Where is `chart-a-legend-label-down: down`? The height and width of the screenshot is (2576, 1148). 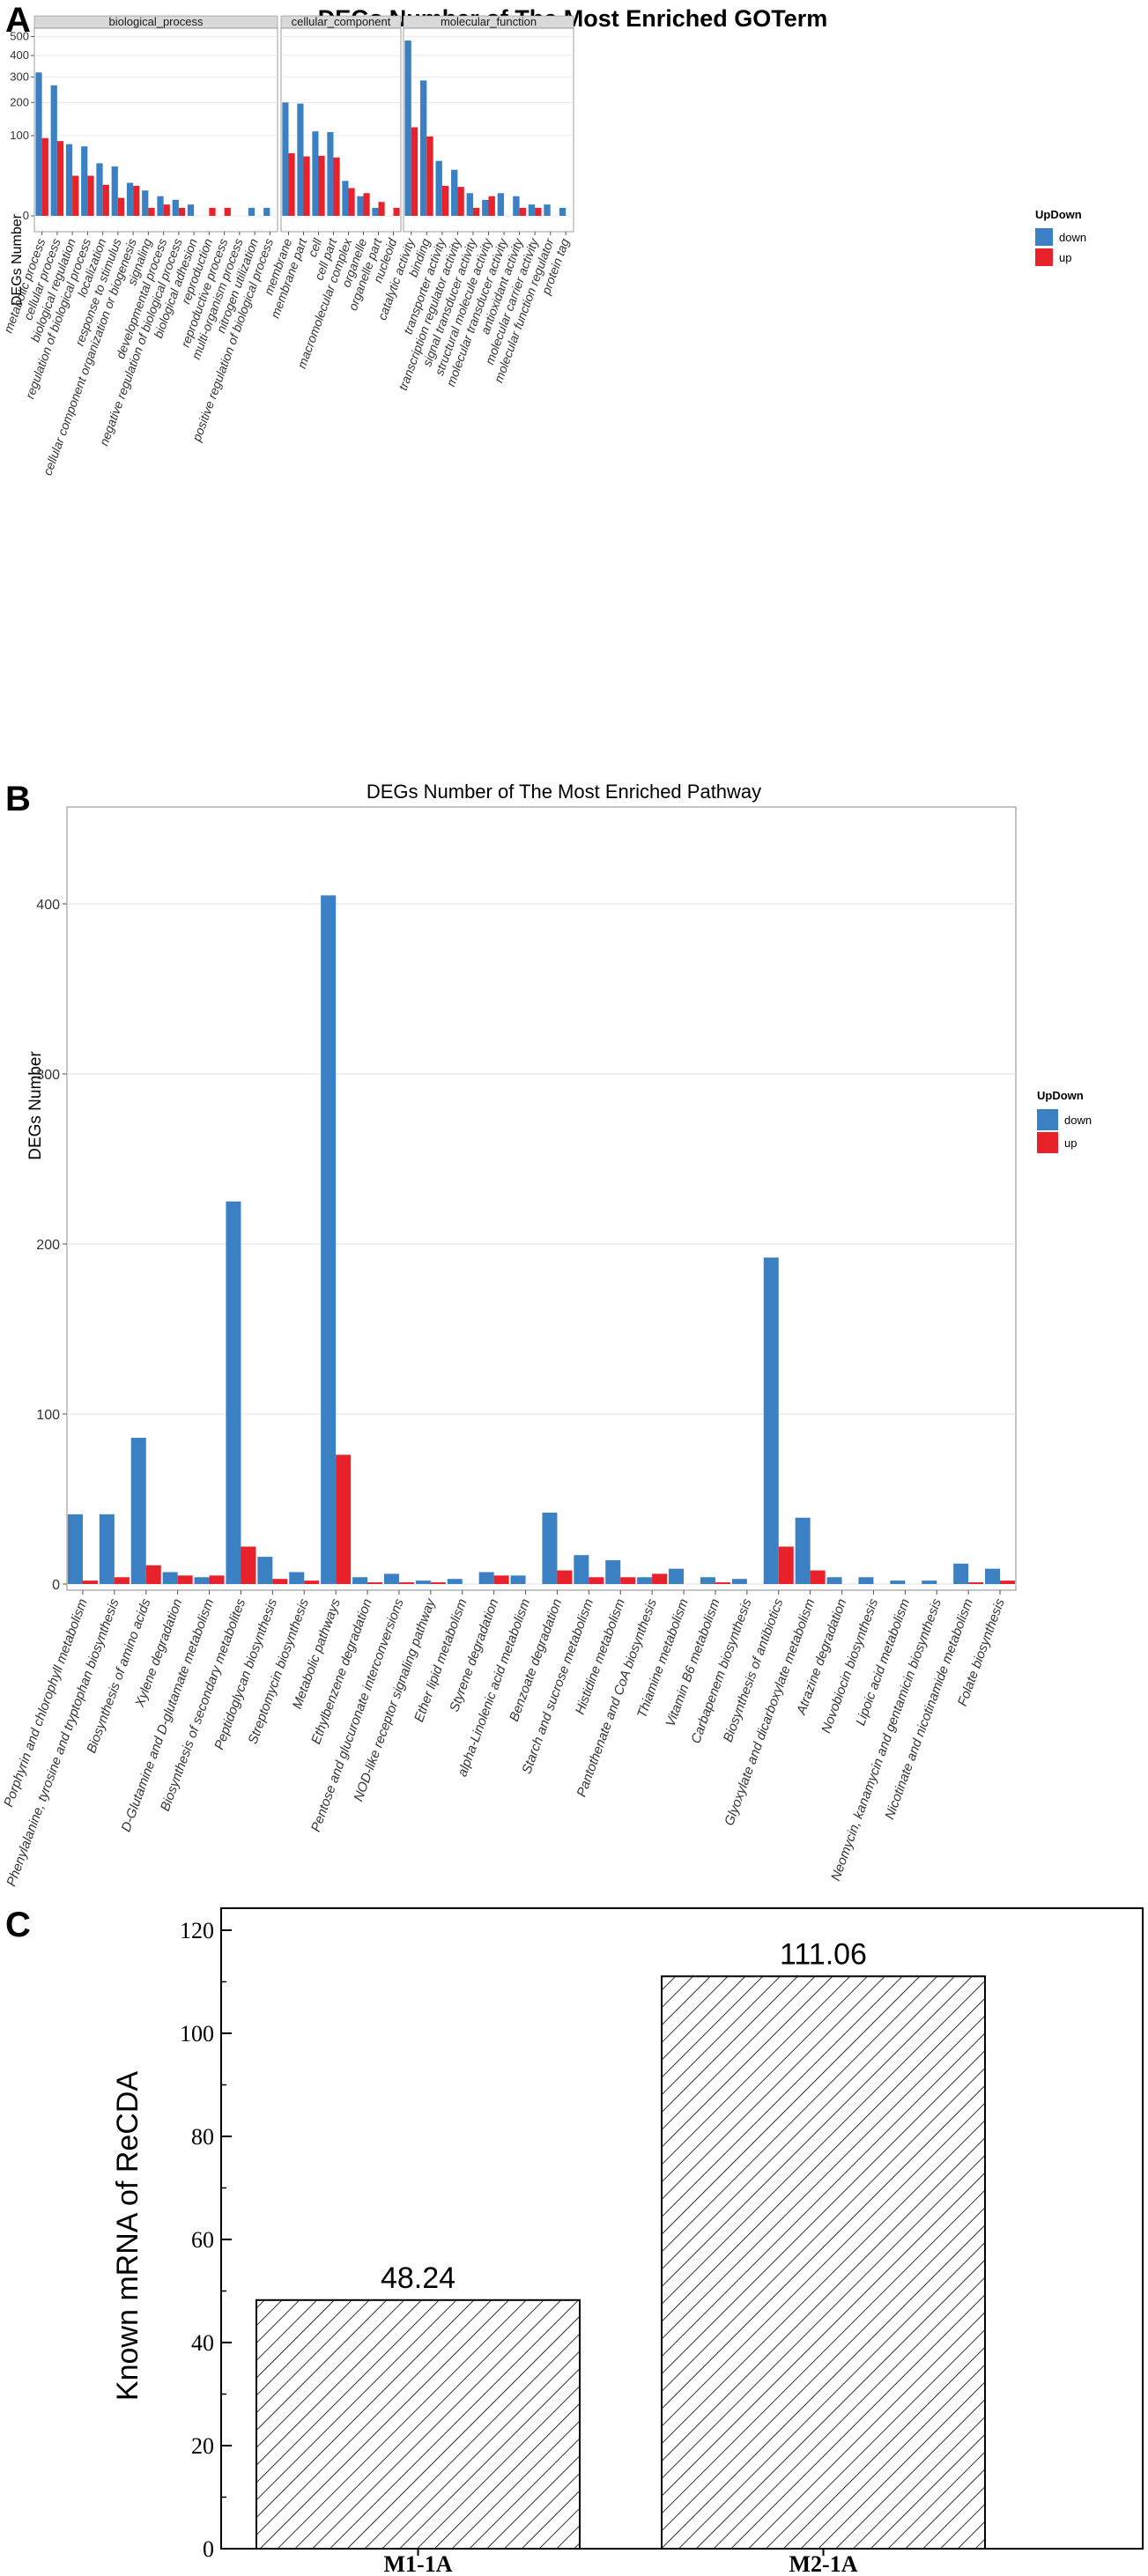
chart-a-legend-label-down: down is located at coordinates (1072, 238).